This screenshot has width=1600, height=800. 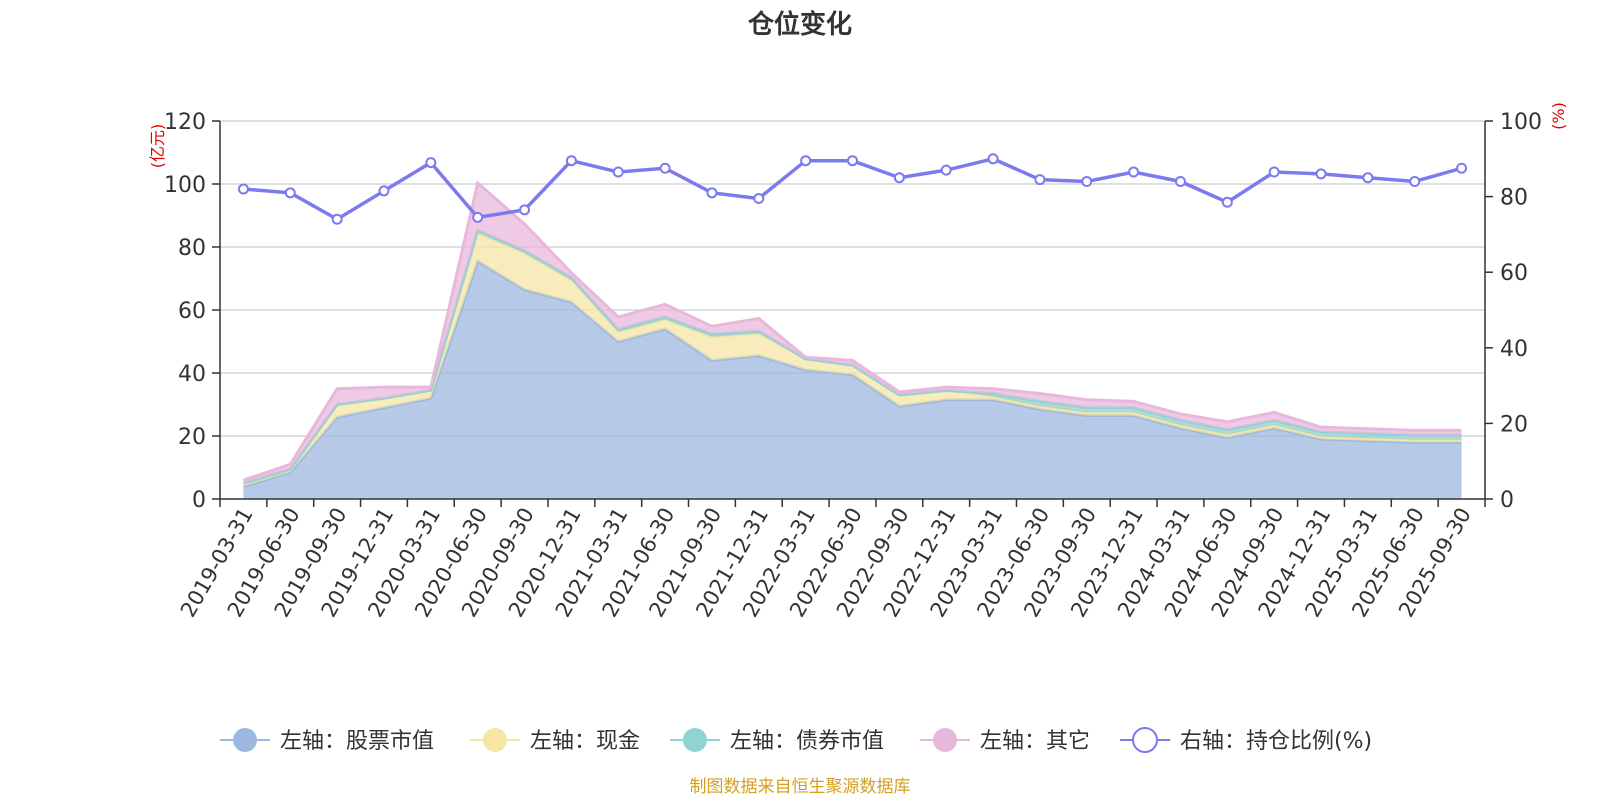 What do you see at coordinates (192, 311) in the screenshot?
I see `left-tick-label: 60` at bounding box center [192, 311].